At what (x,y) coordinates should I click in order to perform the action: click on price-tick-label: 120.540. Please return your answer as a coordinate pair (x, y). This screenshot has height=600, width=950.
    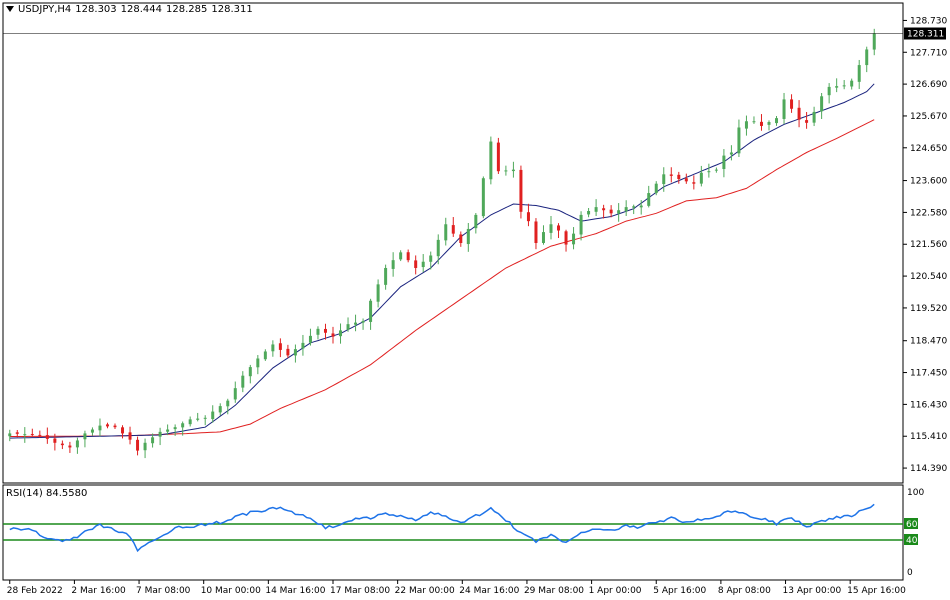
    Looking at the image, I should click on (928, 277).